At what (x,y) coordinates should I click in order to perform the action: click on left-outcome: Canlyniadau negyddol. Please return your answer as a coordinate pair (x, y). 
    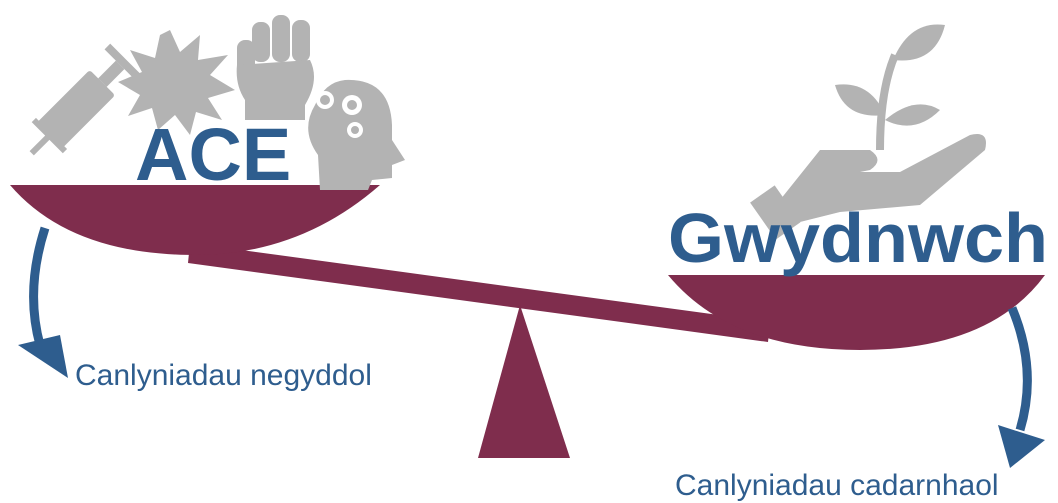
    Looking at the image, I should click on (223, 375).